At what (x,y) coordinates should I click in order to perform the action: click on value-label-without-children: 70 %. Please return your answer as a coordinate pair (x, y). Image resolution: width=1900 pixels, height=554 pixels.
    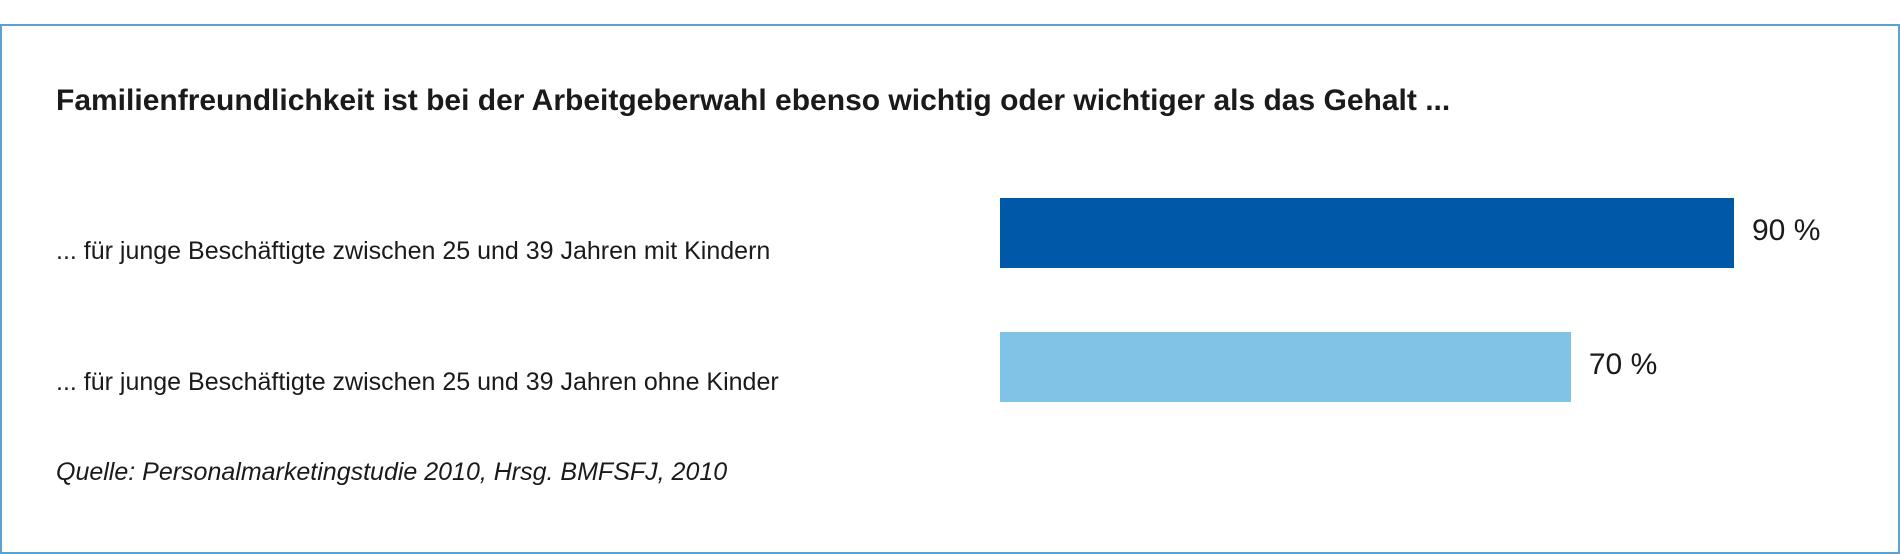
    Looking at the image, I should click on (1623, 364).